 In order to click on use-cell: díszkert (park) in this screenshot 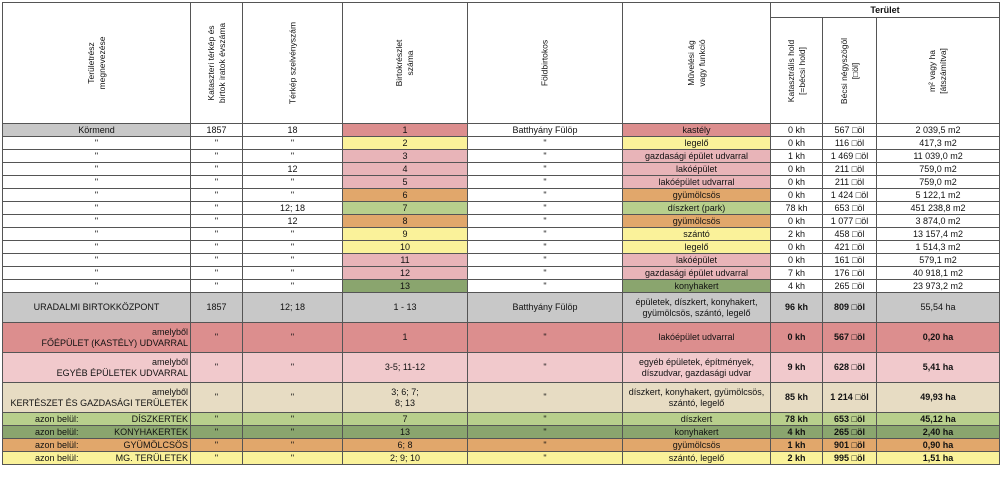, I will do `click(696, 208)`.